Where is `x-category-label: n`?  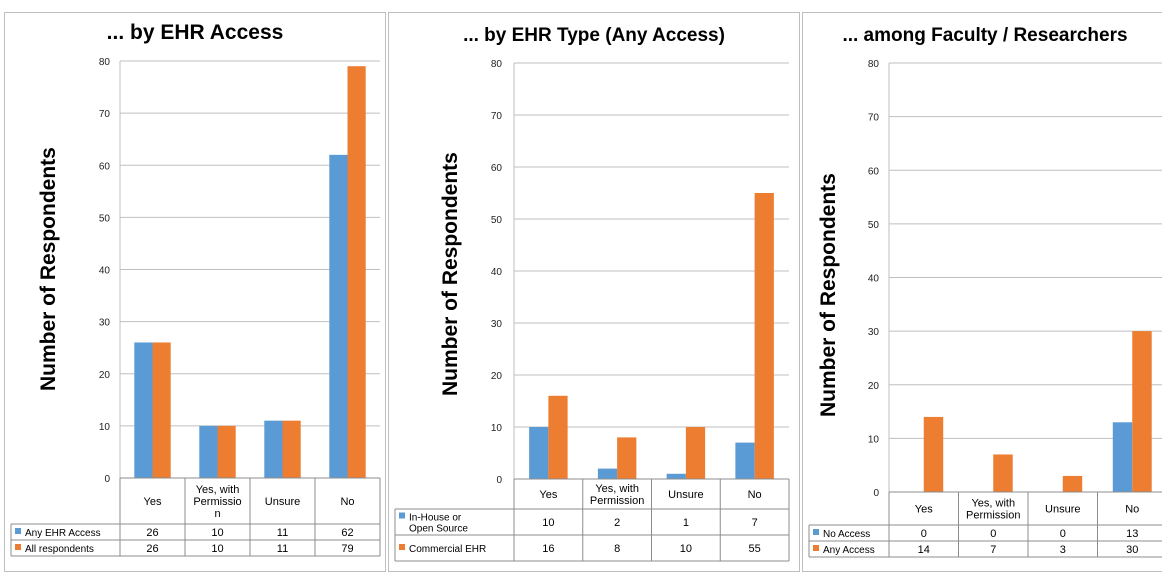
x-category-label: n is located at coordinates (217, 514).